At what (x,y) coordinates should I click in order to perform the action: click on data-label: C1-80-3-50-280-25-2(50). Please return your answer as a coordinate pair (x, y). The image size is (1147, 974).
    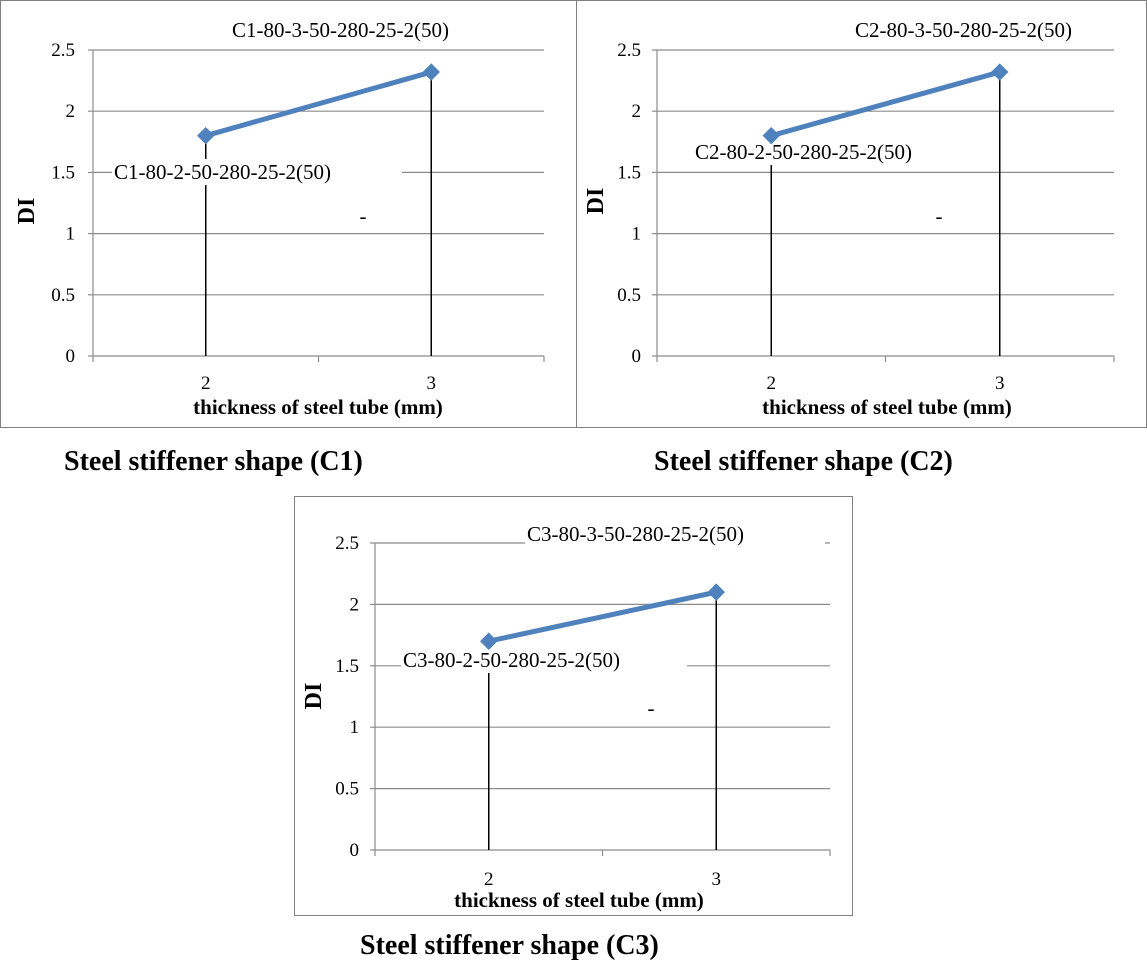
    Looking at the image, I should click on (340, 30).